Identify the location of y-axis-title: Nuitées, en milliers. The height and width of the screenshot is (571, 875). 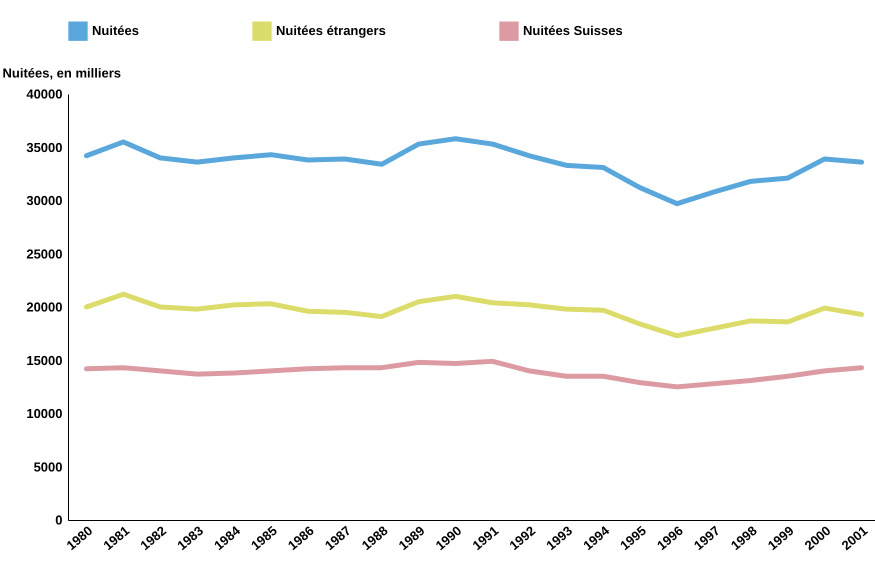
(61, 73).